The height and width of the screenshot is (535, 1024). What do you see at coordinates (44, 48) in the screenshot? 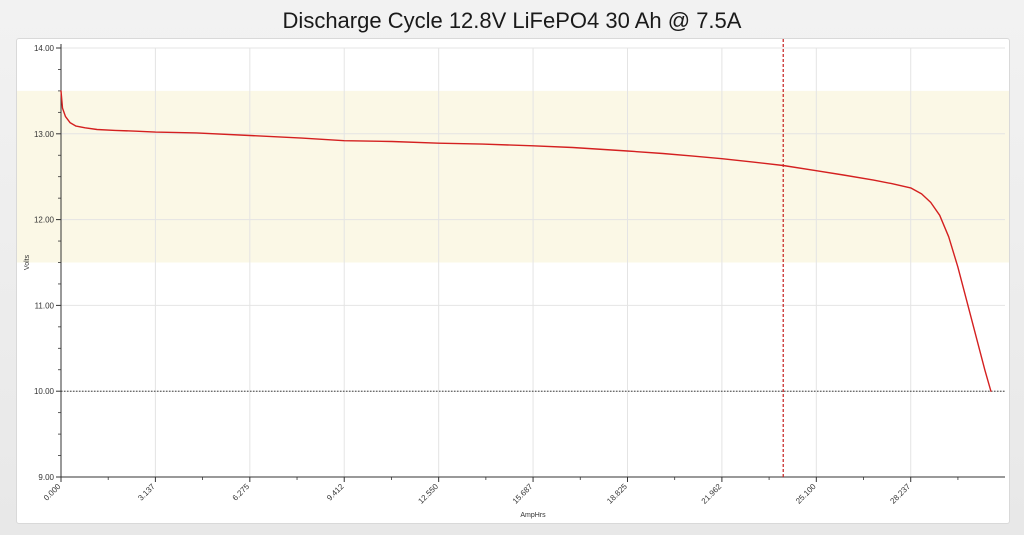
I see `y-tick-label: 14.00` at bounding box center [44, 48].